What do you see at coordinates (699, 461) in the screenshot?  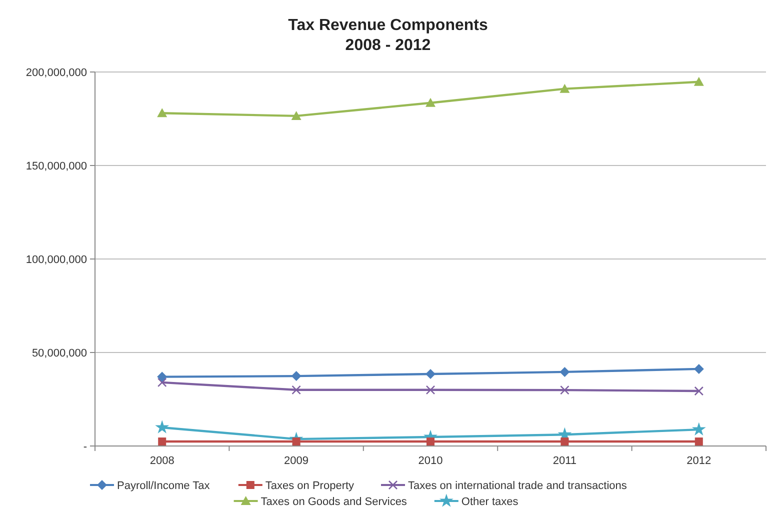 I see `x-tick-label: 2012` at bounding box center [699, 461].